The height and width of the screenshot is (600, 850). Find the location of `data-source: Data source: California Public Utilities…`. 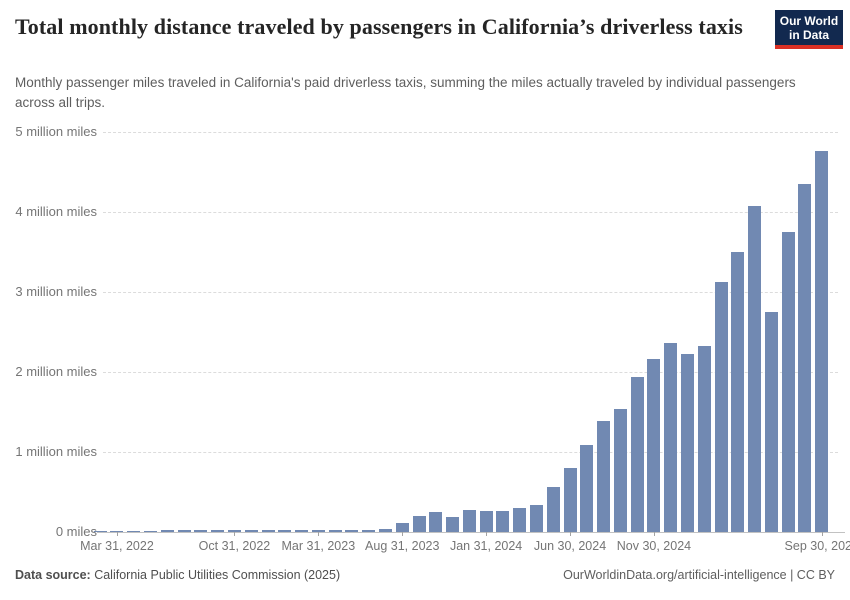

data-source: Data source: California Public Utilities… is located at coordinates (177, 575).